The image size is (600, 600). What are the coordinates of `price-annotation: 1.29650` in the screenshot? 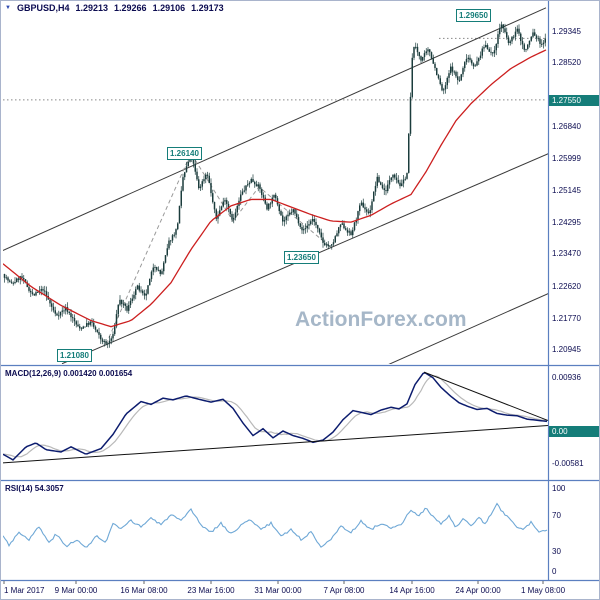 It's located at (473, 15).